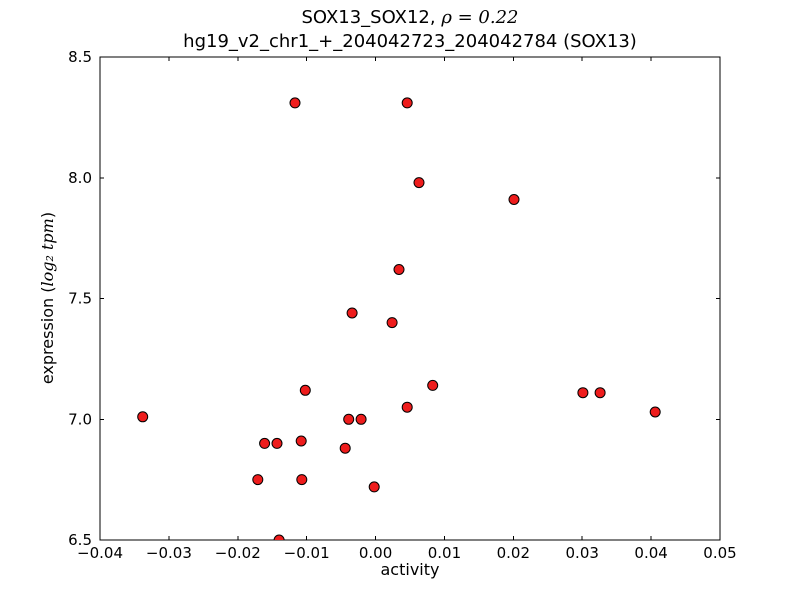 This screenshot has height=600, width=800. What do you see at coordinates (80, 299) in the screenshot?
I see `y-tick-label: 7.5` at bounding box center [80, 299].